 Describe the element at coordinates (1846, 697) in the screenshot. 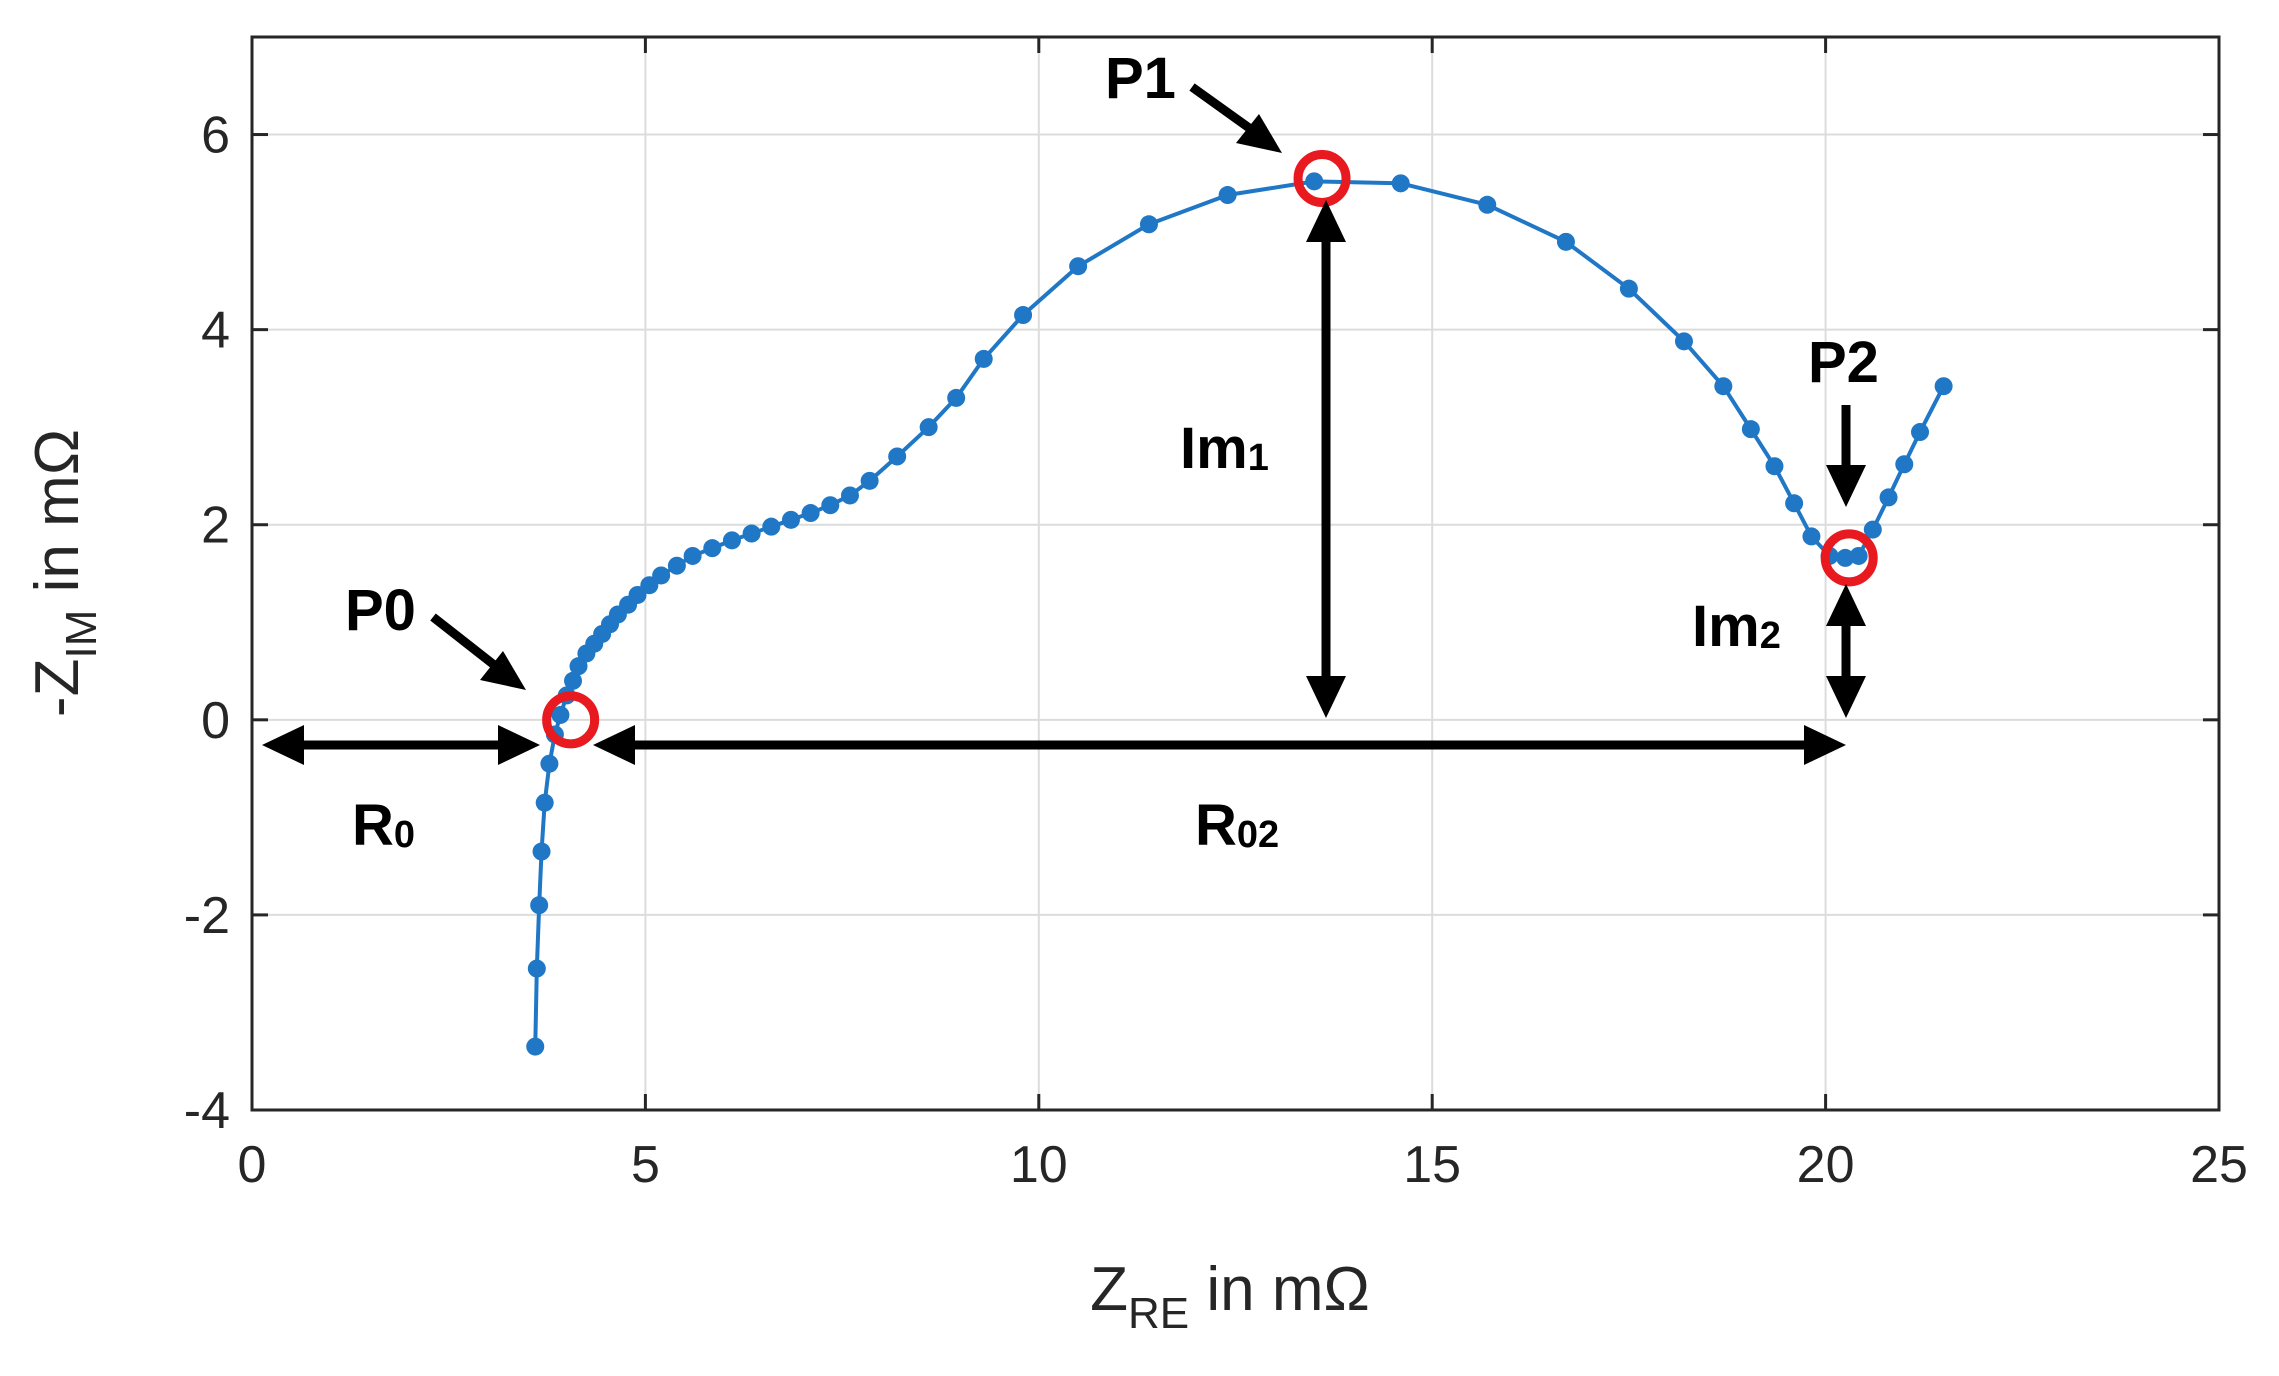

I see `im2-arrow-head-bottom` at that location.